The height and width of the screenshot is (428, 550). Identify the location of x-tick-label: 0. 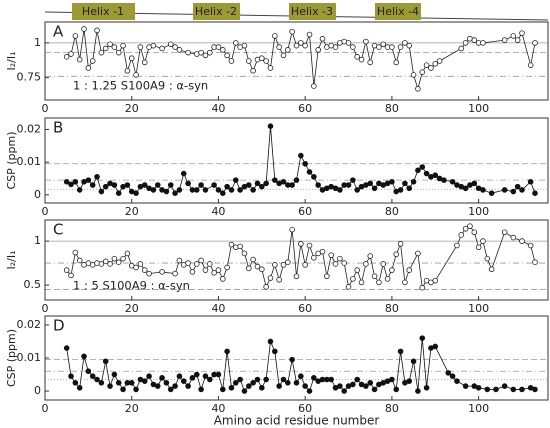
(45, 108).